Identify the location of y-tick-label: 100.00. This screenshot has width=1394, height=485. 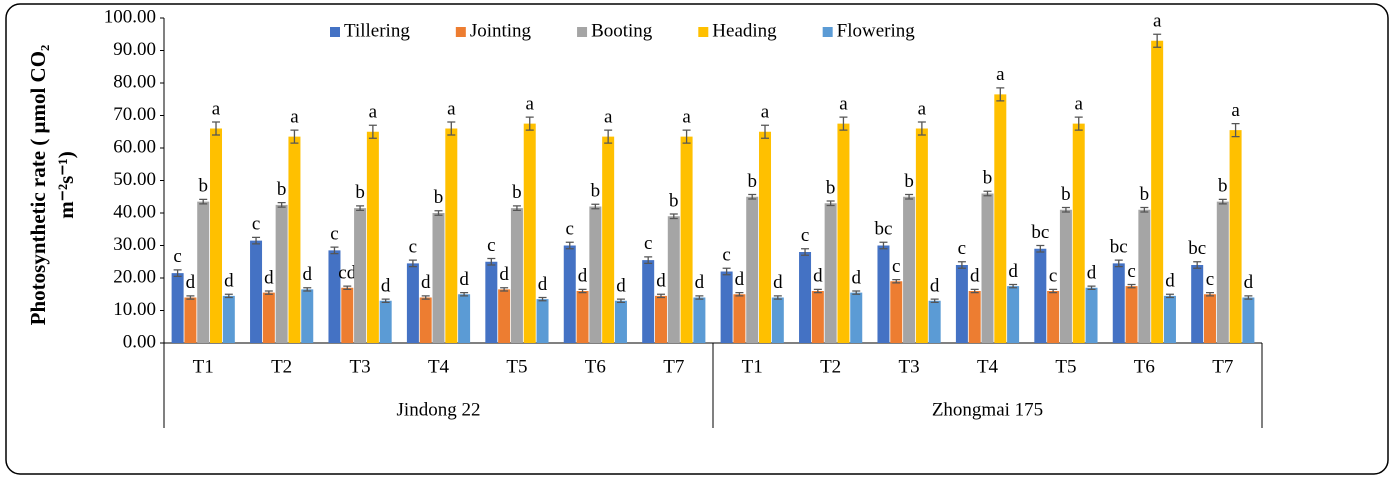
(130, 16).